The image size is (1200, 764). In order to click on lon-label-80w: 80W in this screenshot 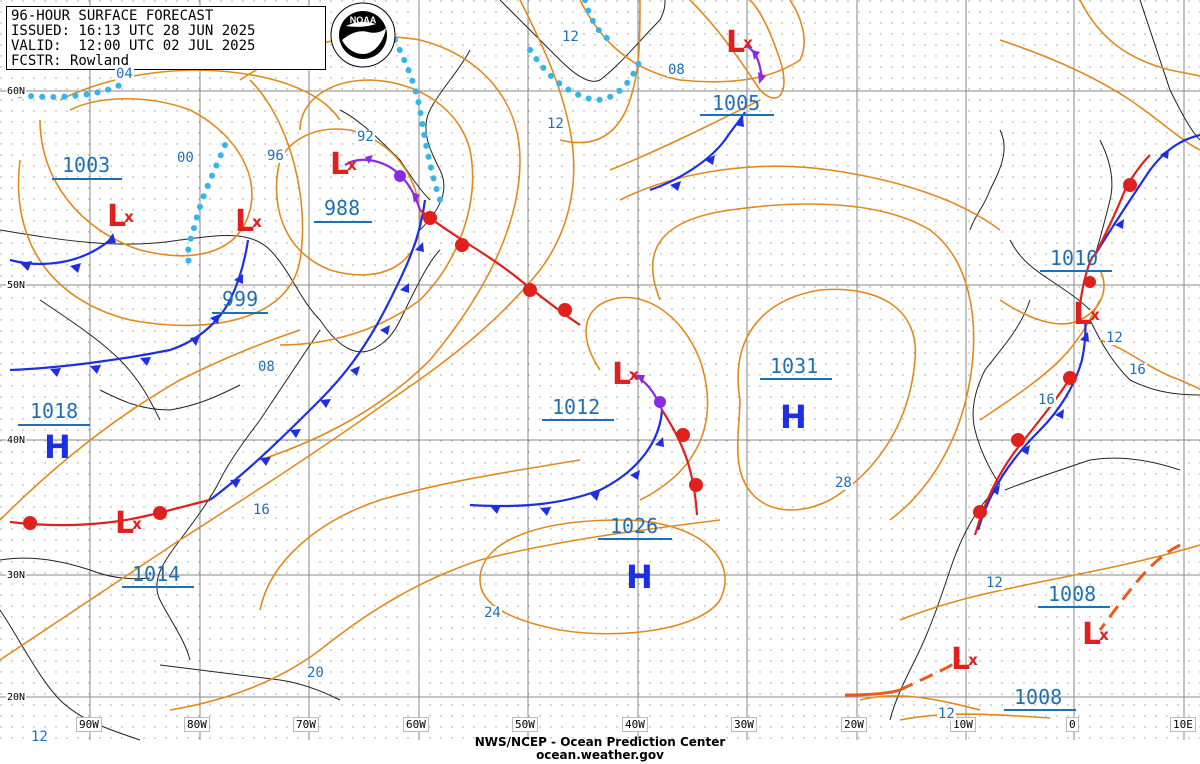, I will do `click(197, 724)`.